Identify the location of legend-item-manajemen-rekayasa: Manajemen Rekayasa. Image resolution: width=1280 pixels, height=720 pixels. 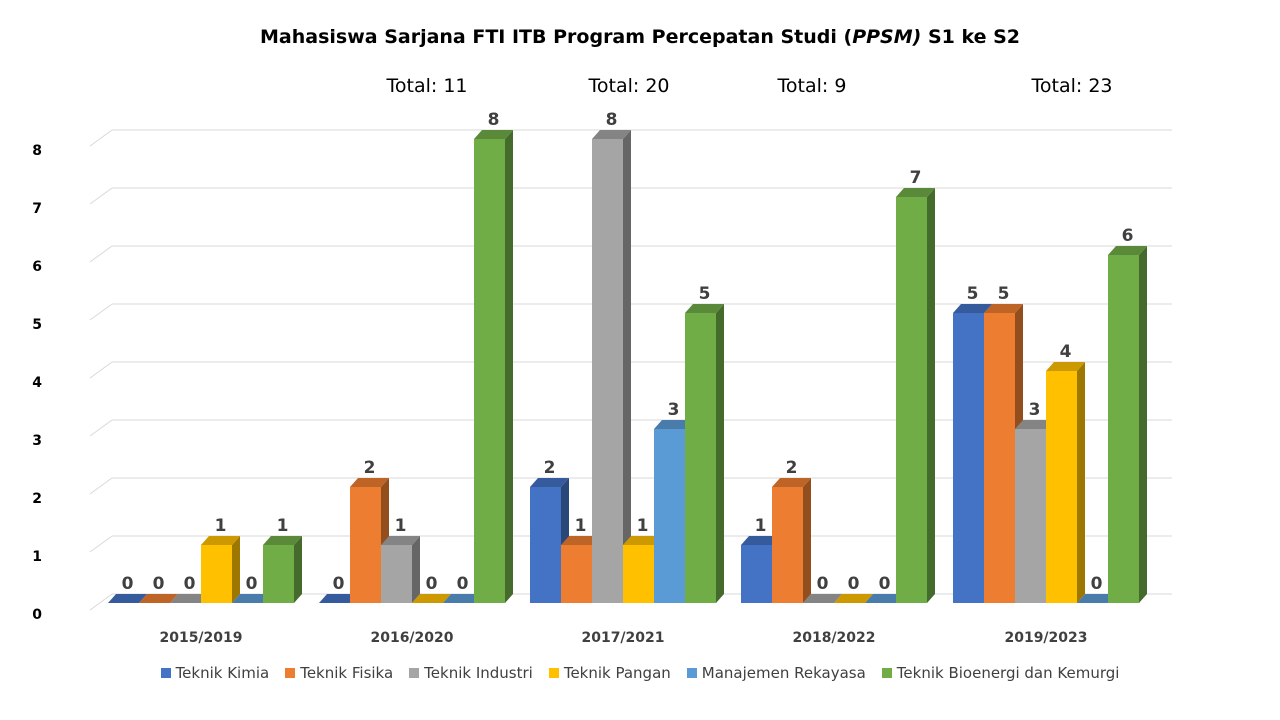
(776, 673).